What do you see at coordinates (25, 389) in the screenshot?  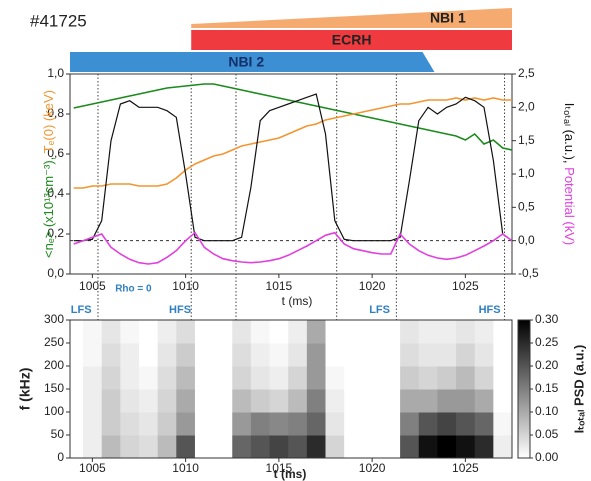 I see `y-axis-title: f (kHz)` at bounding box center [25, 389].